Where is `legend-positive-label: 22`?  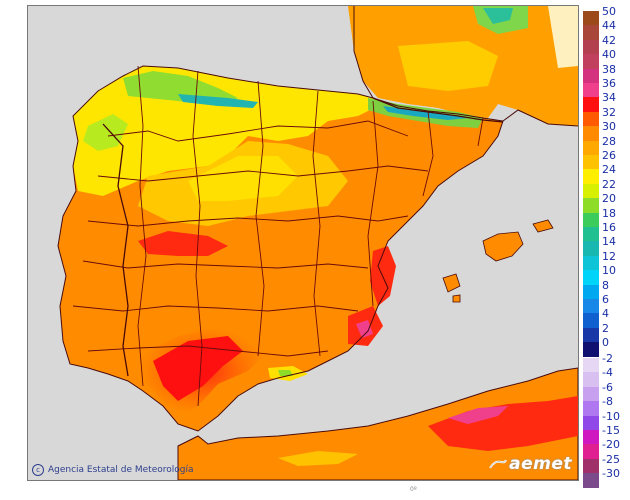
legend-positive-label: 22 is located at coordinates (609, 184).